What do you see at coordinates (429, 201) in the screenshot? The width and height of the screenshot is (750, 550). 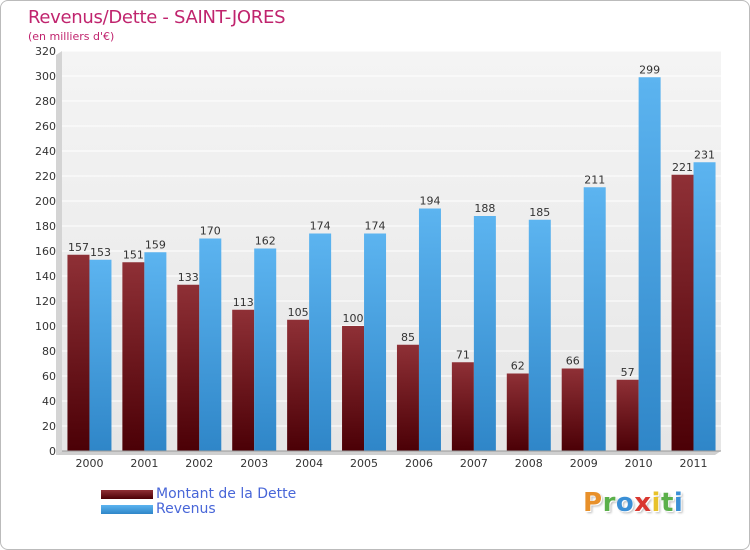 I see `data-label: 194` at bounding box center [429, 201].